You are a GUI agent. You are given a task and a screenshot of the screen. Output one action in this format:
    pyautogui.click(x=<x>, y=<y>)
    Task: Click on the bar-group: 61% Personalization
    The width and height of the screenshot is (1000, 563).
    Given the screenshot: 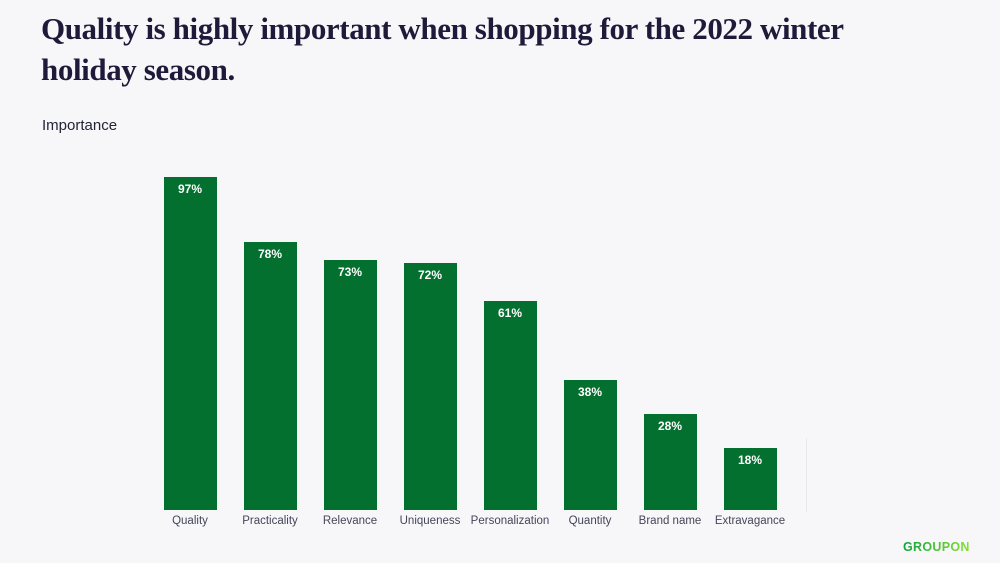 What is the action you would take?
    pyautogui.click(x=510, y=347)
    